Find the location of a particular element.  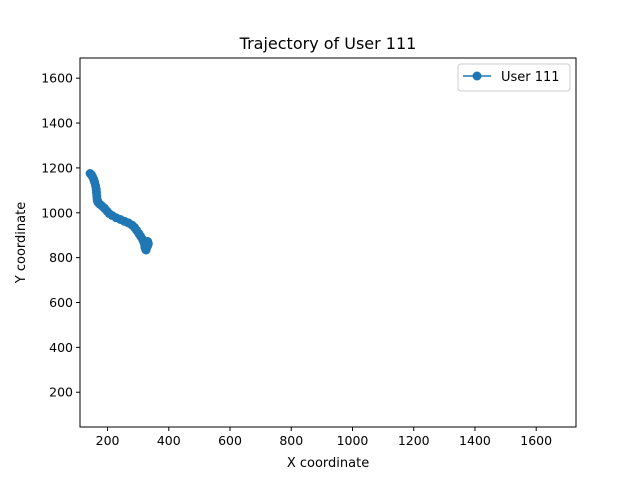

legend-box is located at coordinates (514, 77).